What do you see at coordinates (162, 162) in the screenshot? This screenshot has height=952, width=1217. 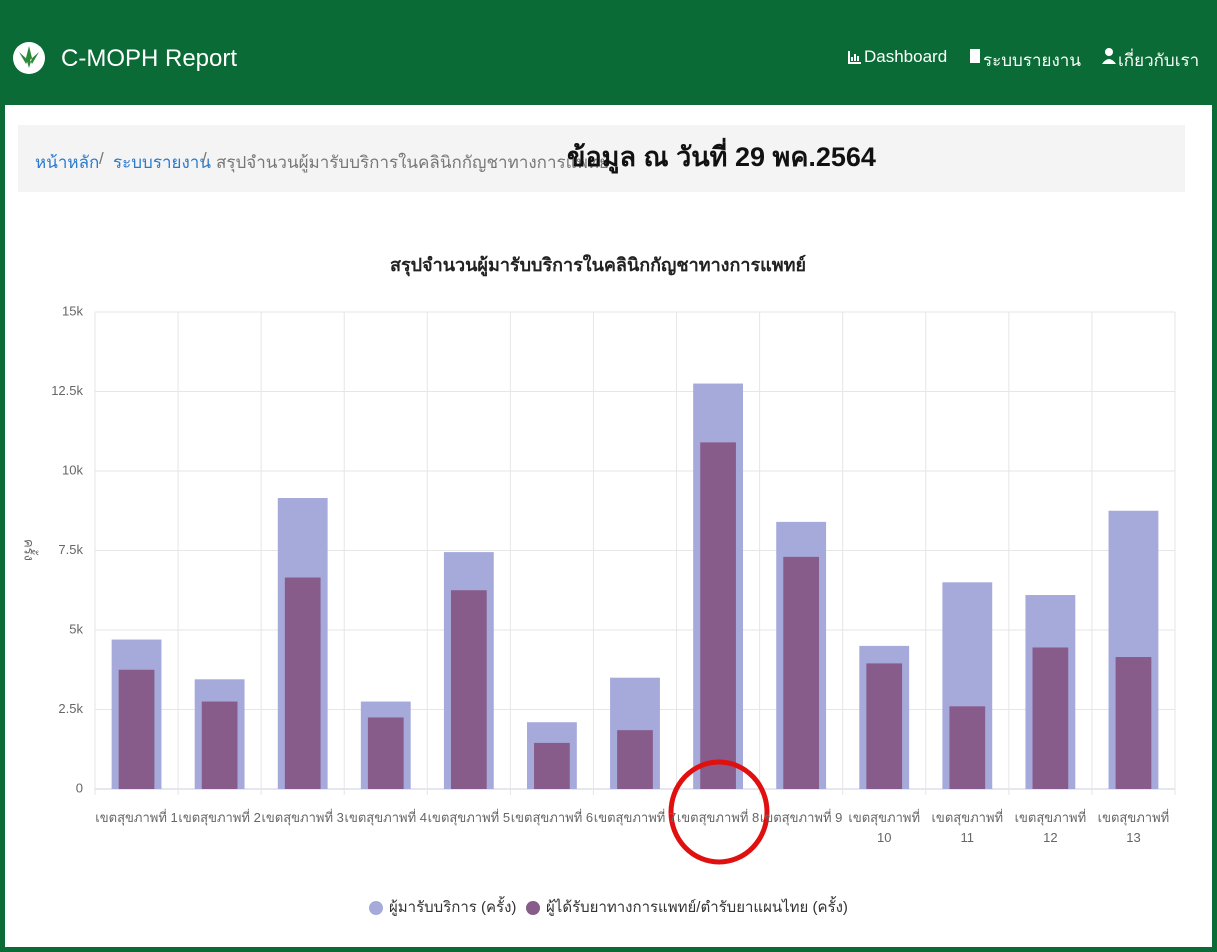 I see `breadcrumb-link: ระบบรายงาน` at bounding box center [162, 162].